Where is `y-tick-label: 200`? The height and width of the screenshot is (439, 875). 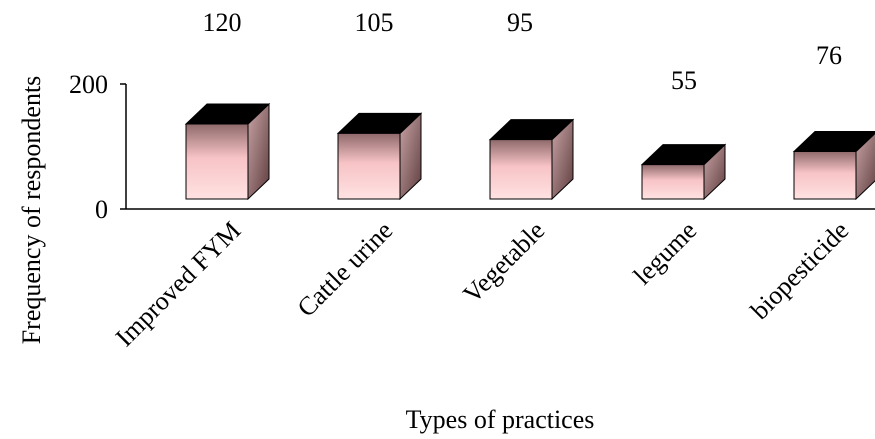
y-tick-label: 200 is located at coordinates (88, 84).